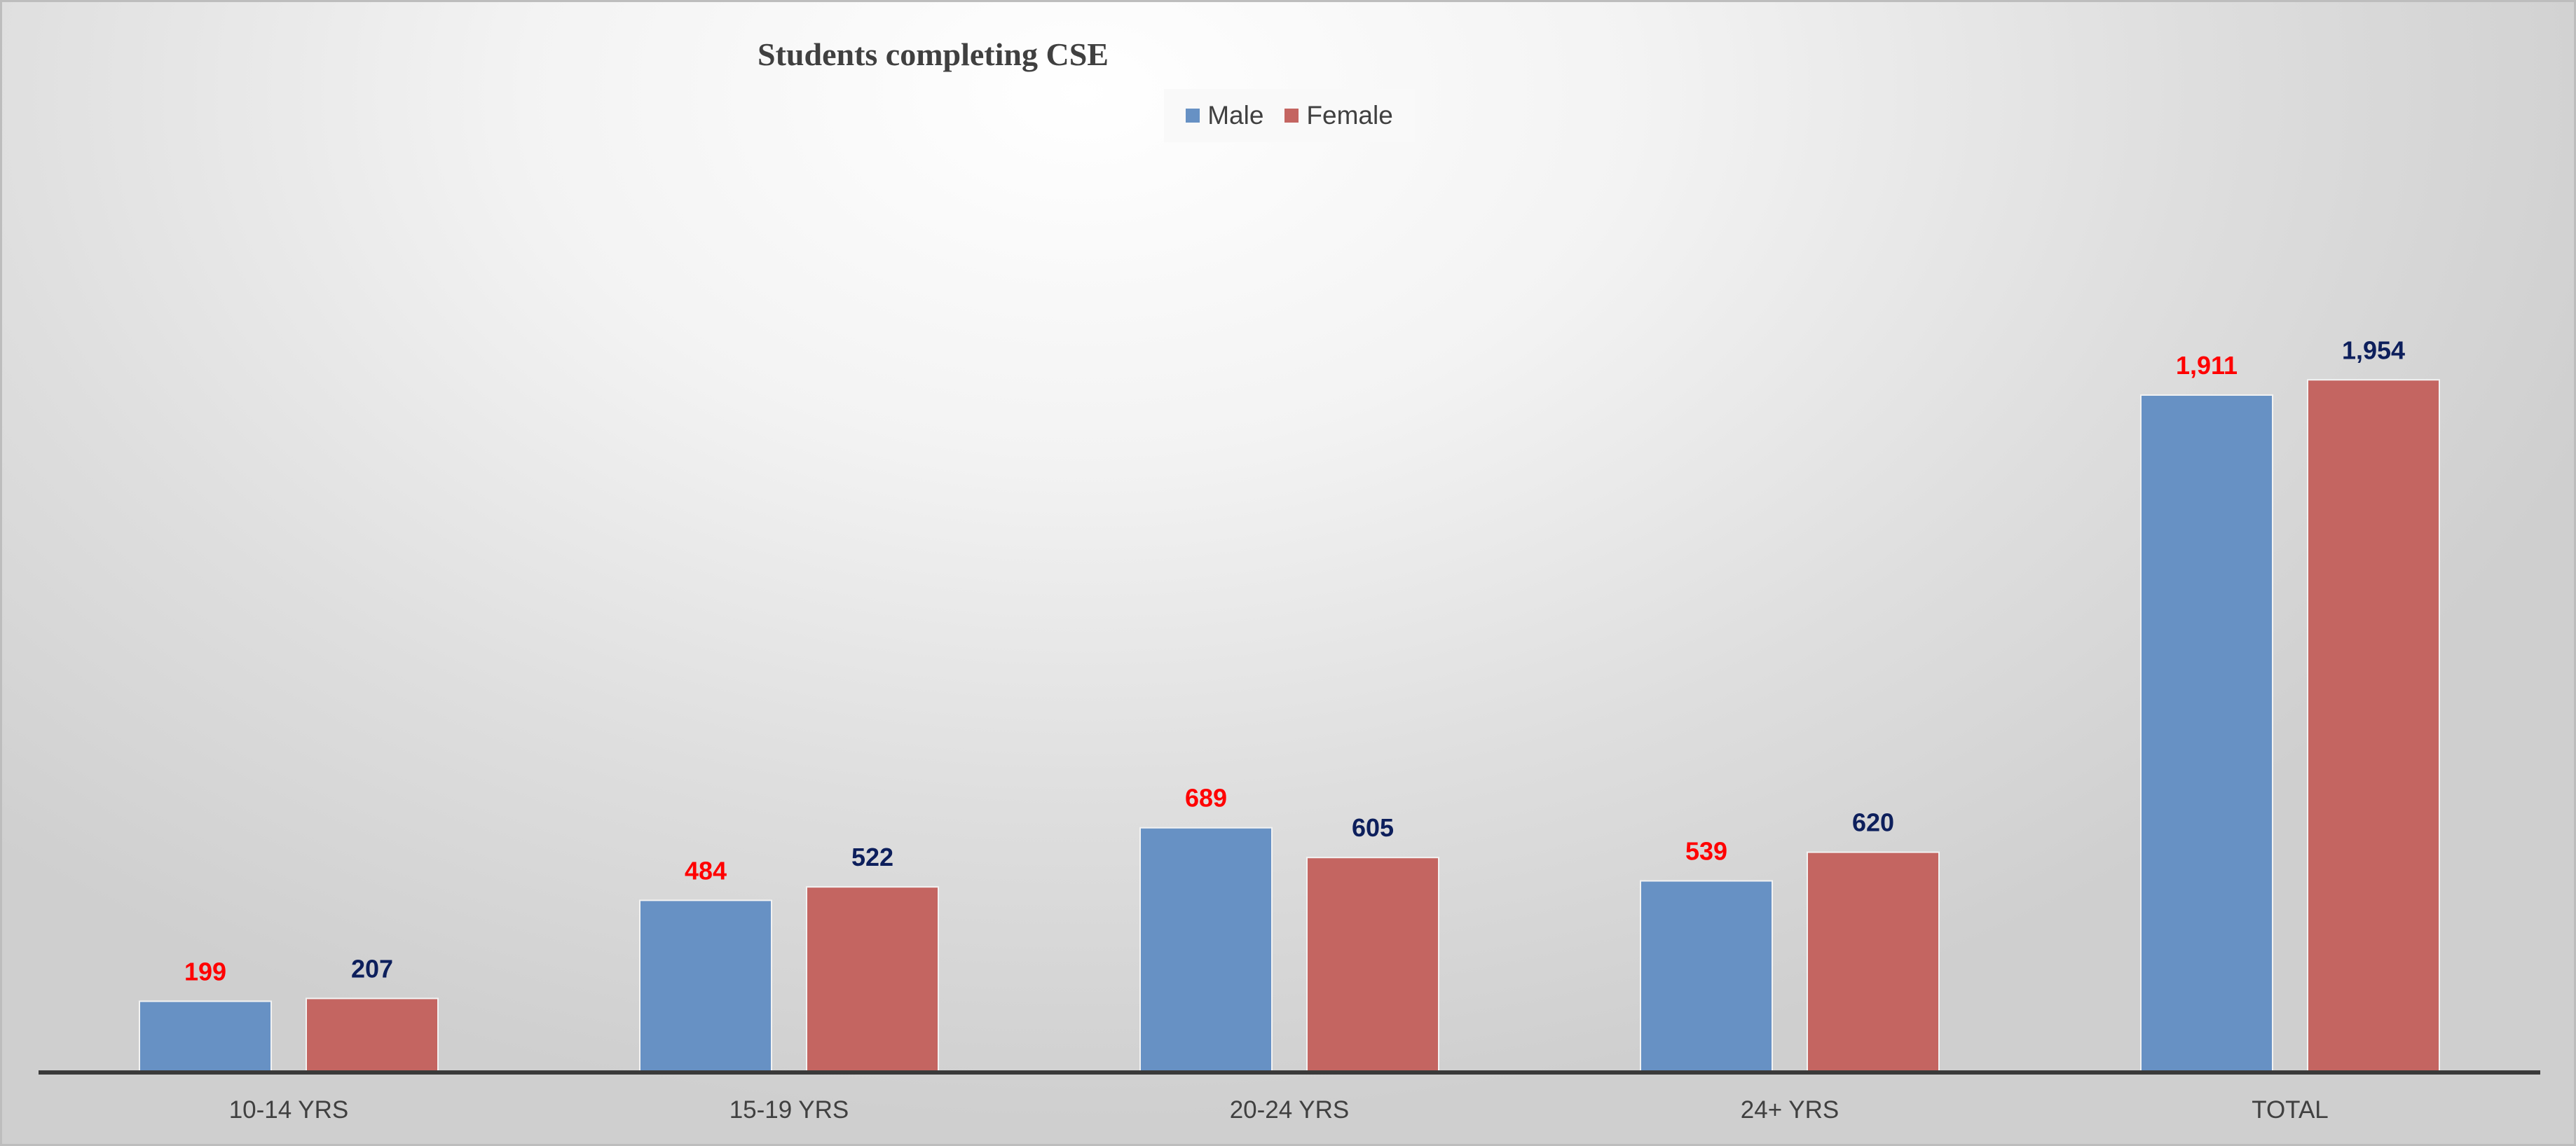  Describe the element at coordinates (372, 968) in the screenshot. I see `data-label-female-1: 207` at that location.